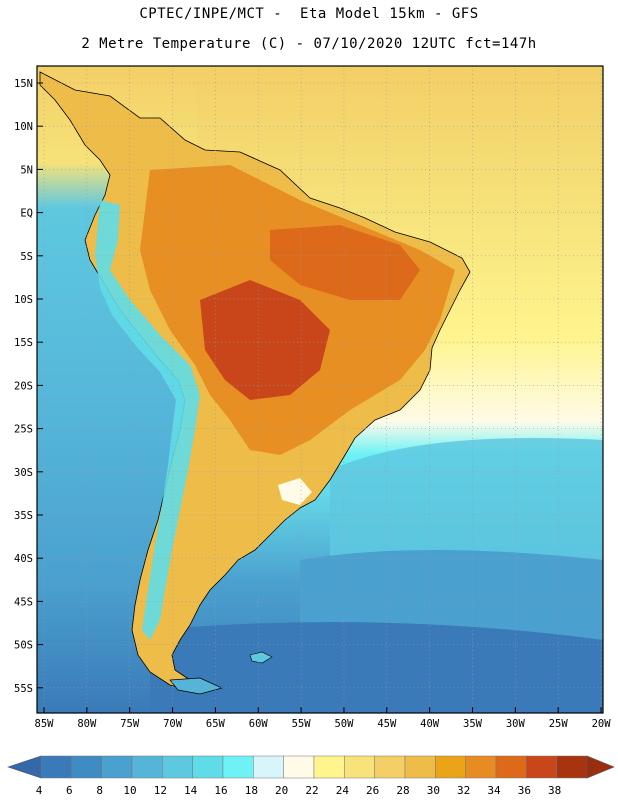  I want to click on color-bar-label: 6, so click(69, 790).